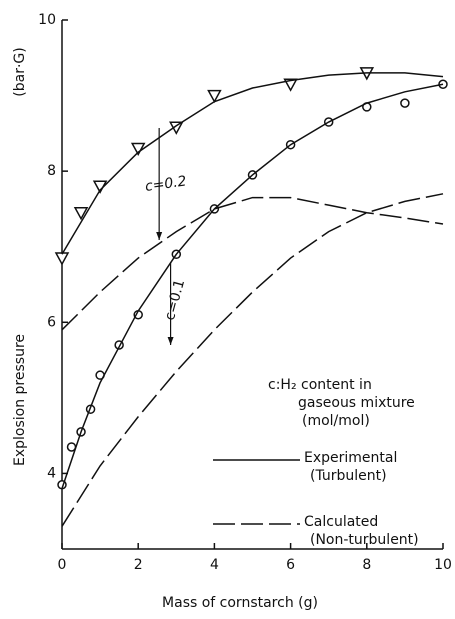 Image resolution: width=455 pixels, height=619 pixels. I want to click on legend-label: (Turbulent), so click(348, 476).